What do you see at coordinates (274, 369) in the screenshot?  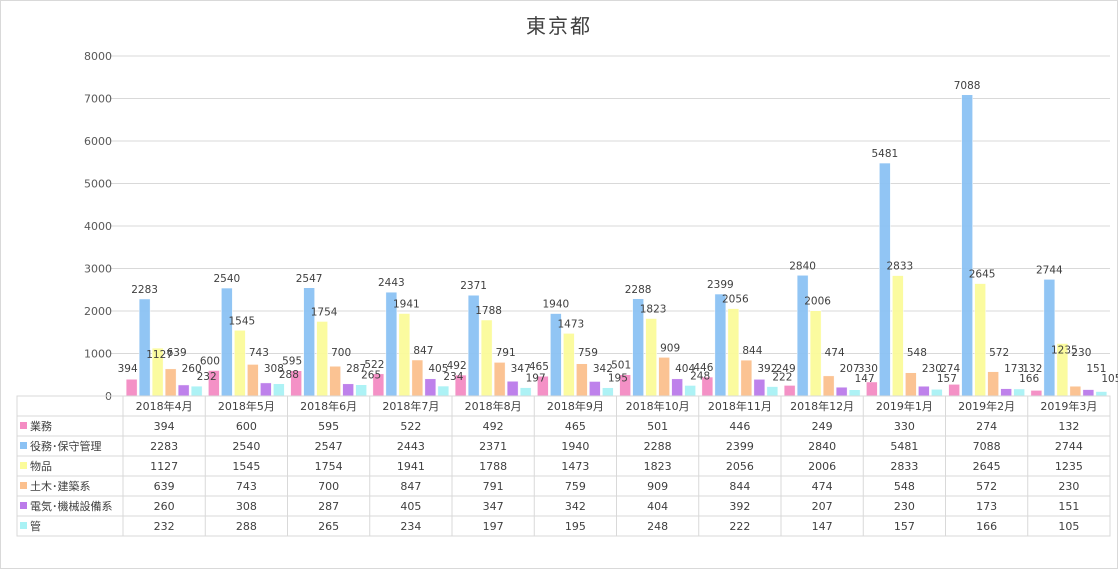 I see `data-label: 308` at bounding box center [274, 369].